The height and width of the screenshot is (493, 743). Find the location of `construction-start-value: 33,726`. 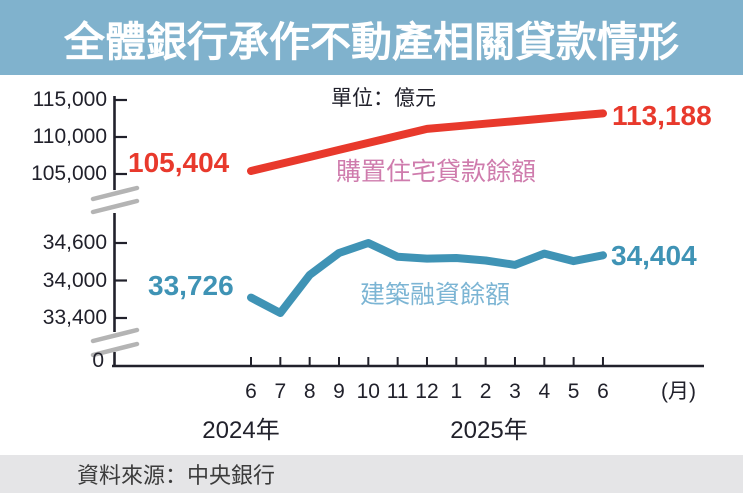

construction-start-value: 33,726 is located at coordinates (191, 285).